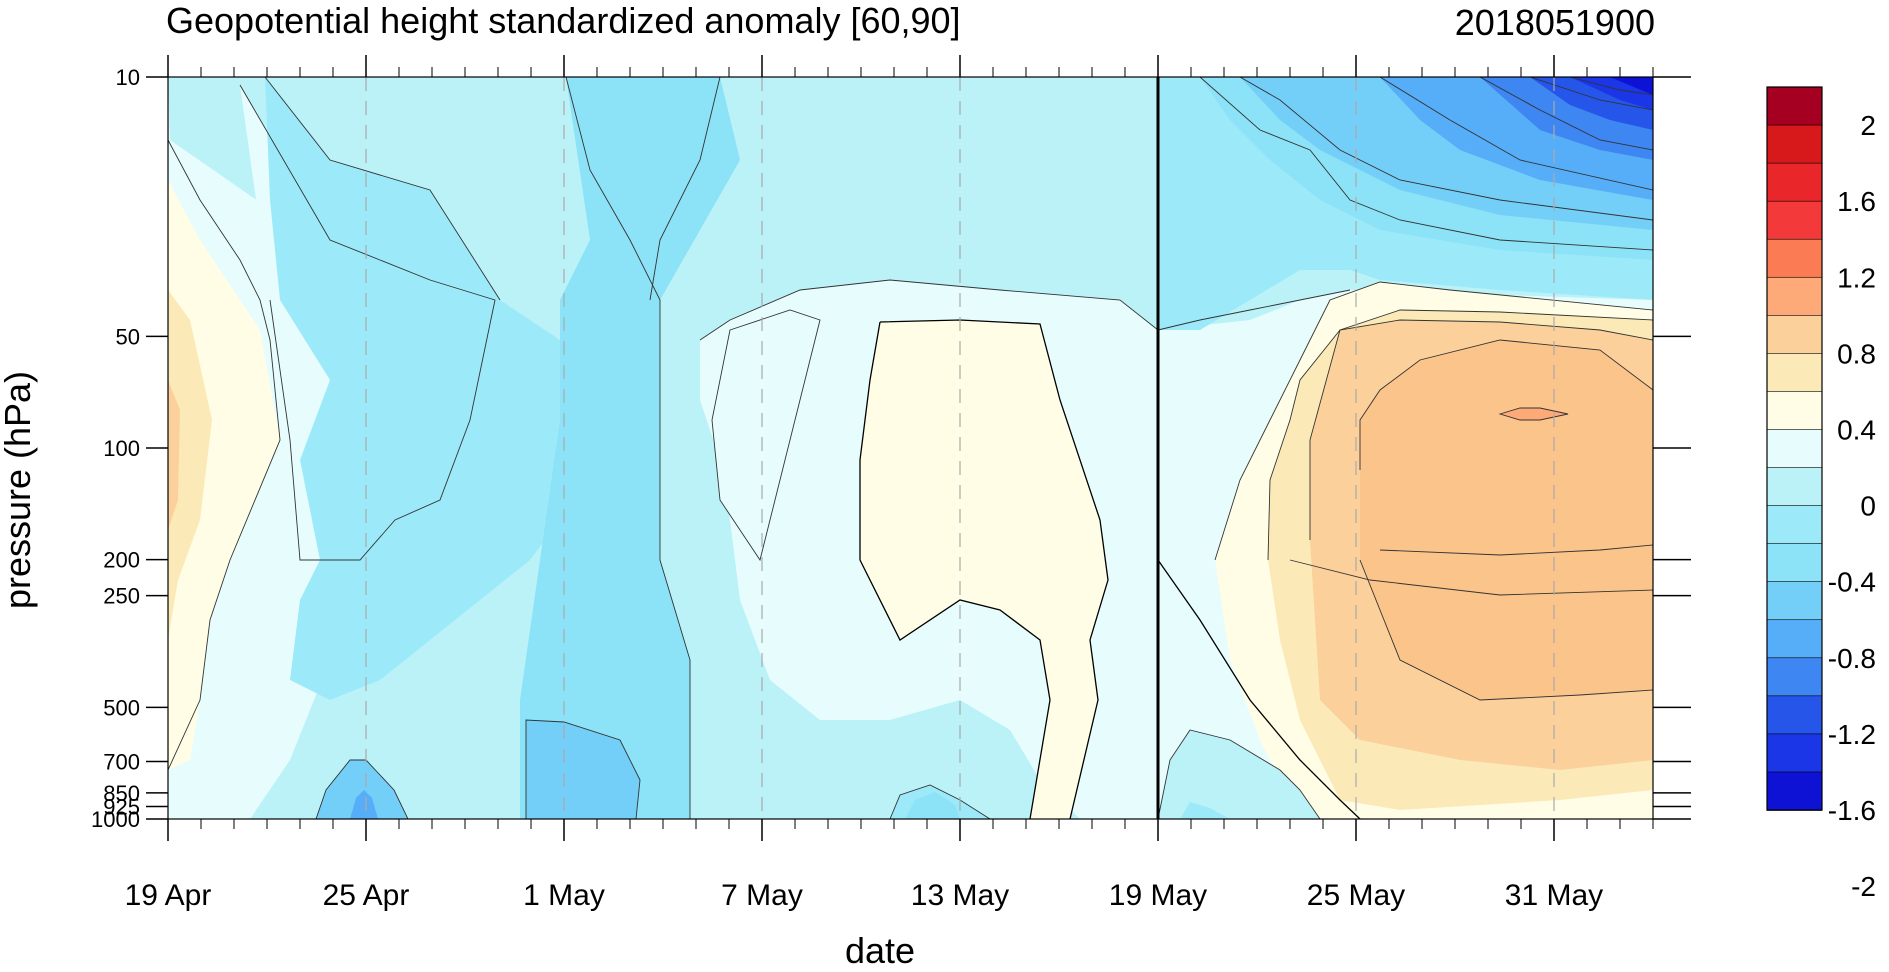 This screenshot has width=1889, height=972. Describe the element at coordinates (1856, 353) in the screenshot. I see `colorbar-label: 0.8` at that location.